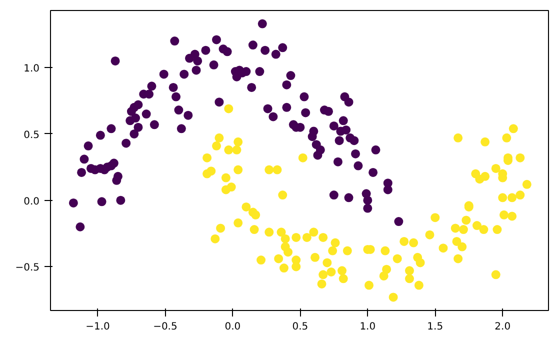  I want to click on y-tick-label: −0.5, so click(27, 268).